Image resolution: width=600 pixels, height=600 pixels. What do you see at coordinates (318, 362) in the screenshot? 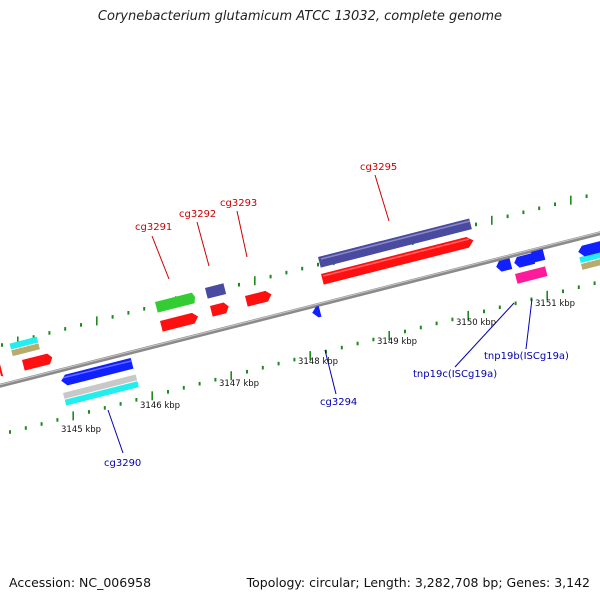
I see `tick-label: 3148 kbp` at bounding box center [318, 362].